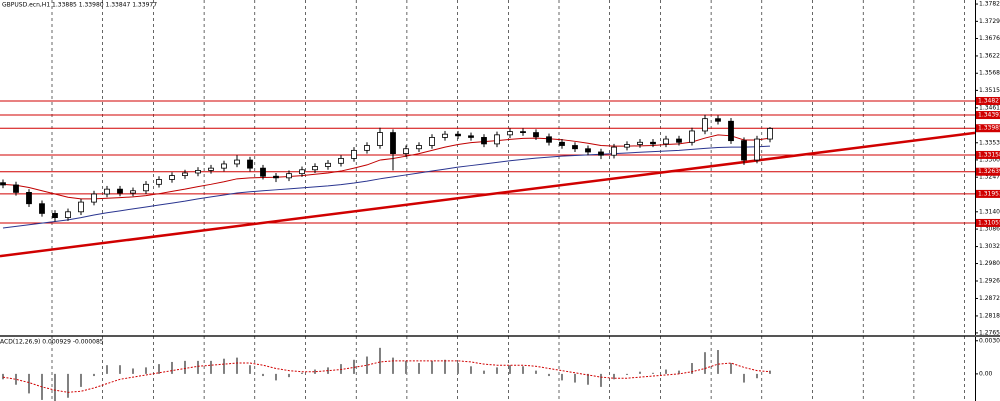  I want to click on y-tick-label: 1.36220, so click(989, 55).